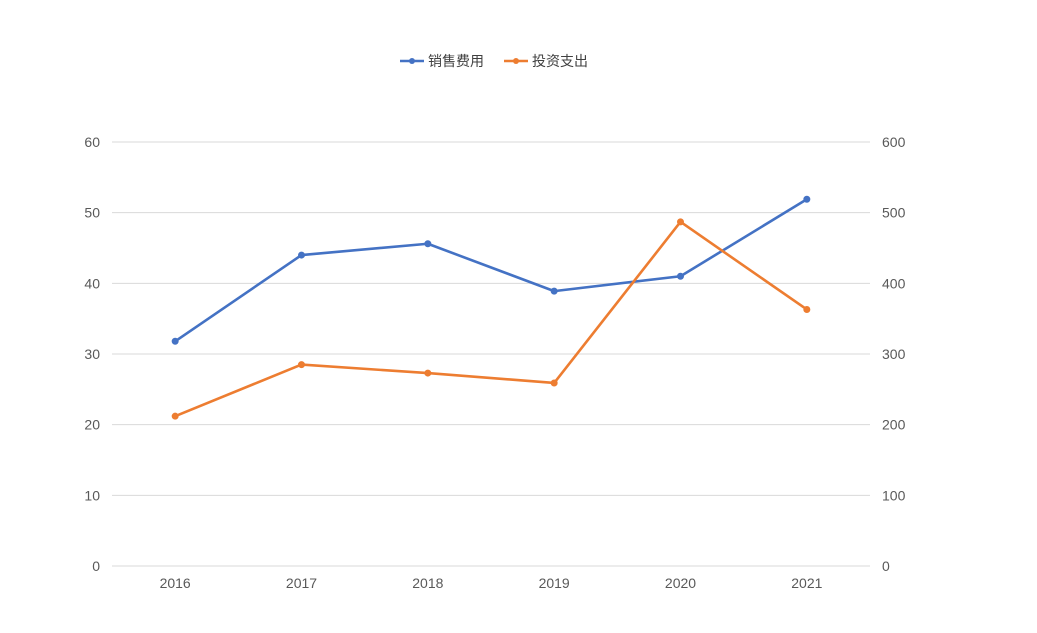 The width and height of the screenshot is (1037, 633). I want to click on x-tick-label: 2019, so click(554, 583).